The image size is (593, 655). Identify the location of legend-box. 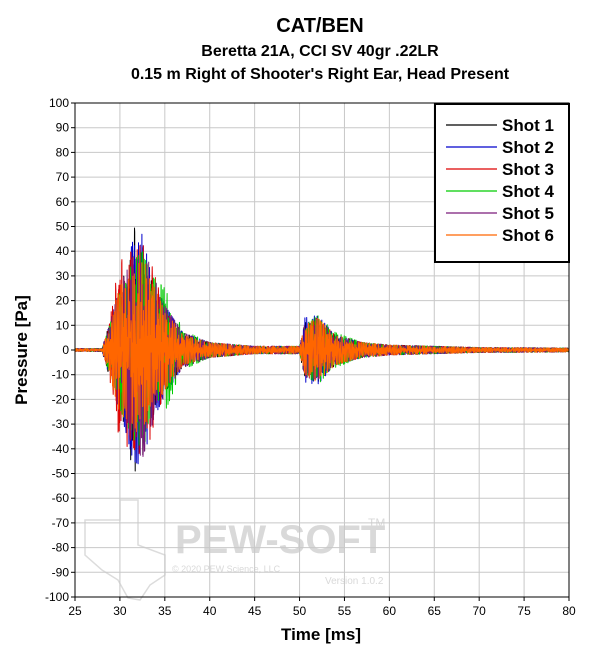
(502, 183).